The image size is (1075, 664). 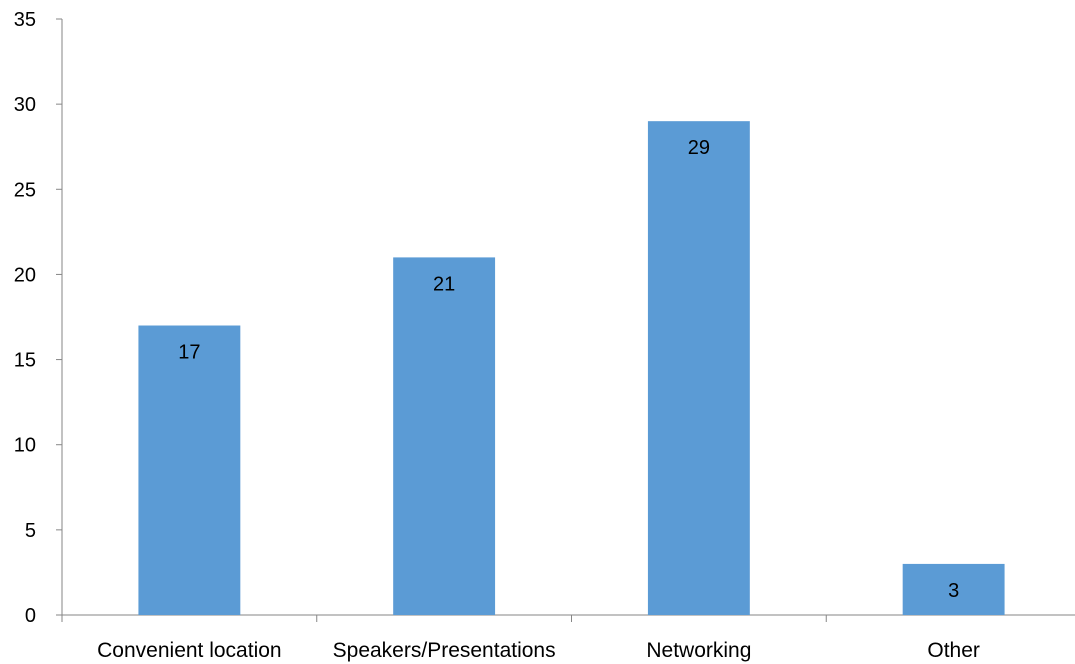 I want to click on x-tick-label: Convenient location, so click(x=189, y=650).